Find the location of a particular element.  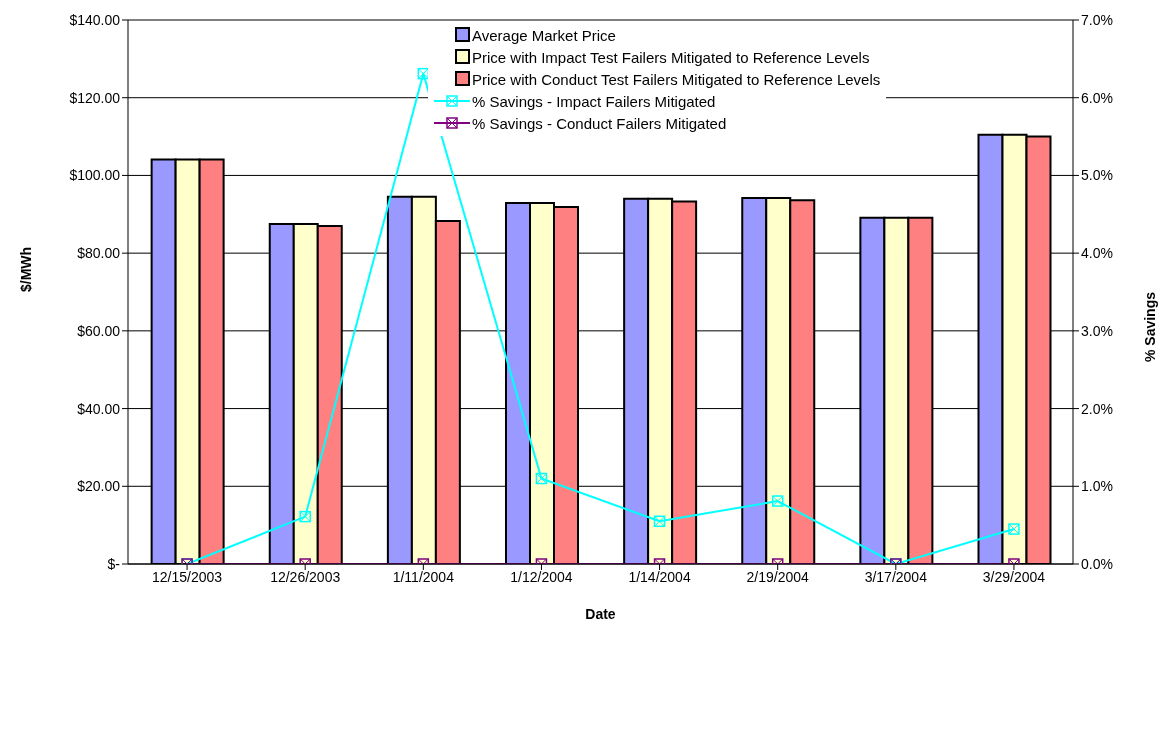

x-tick-label: 1/12/2004 is located at coordinates (541, 576).